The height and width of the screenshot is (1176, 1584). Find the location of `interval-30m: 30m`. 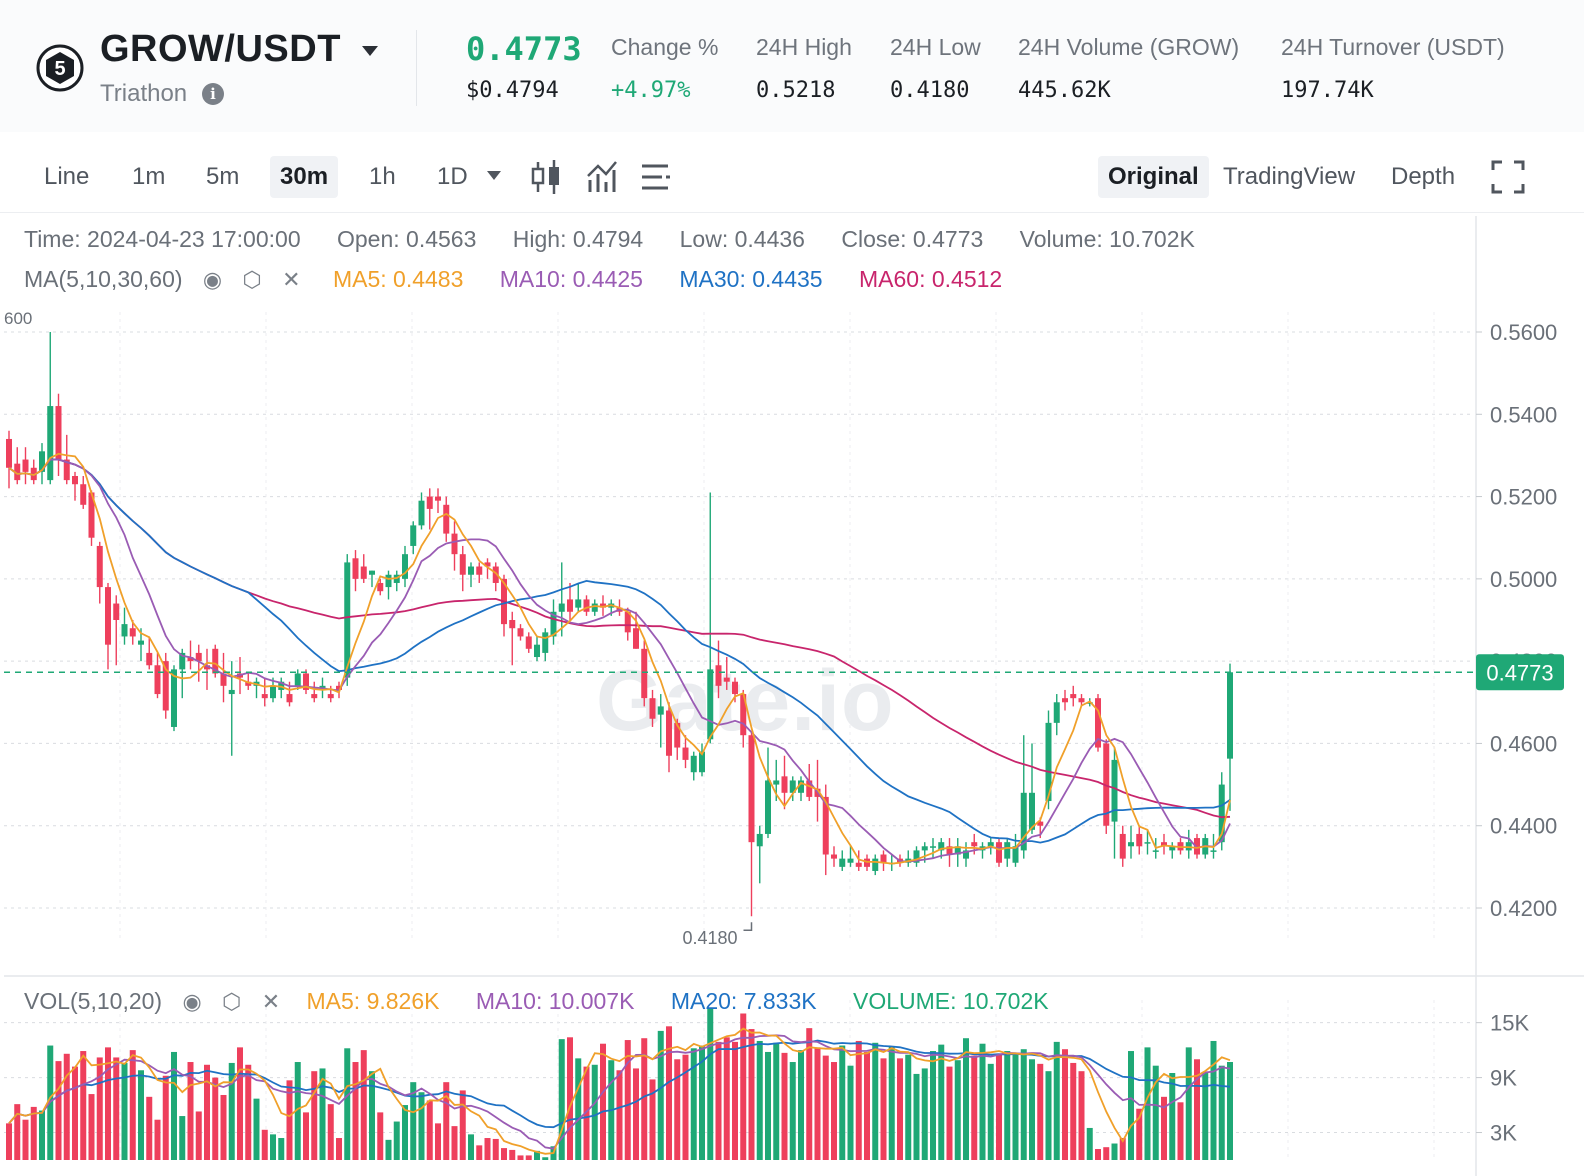

interval-30m: 30m is located at coordinates (304, 177).